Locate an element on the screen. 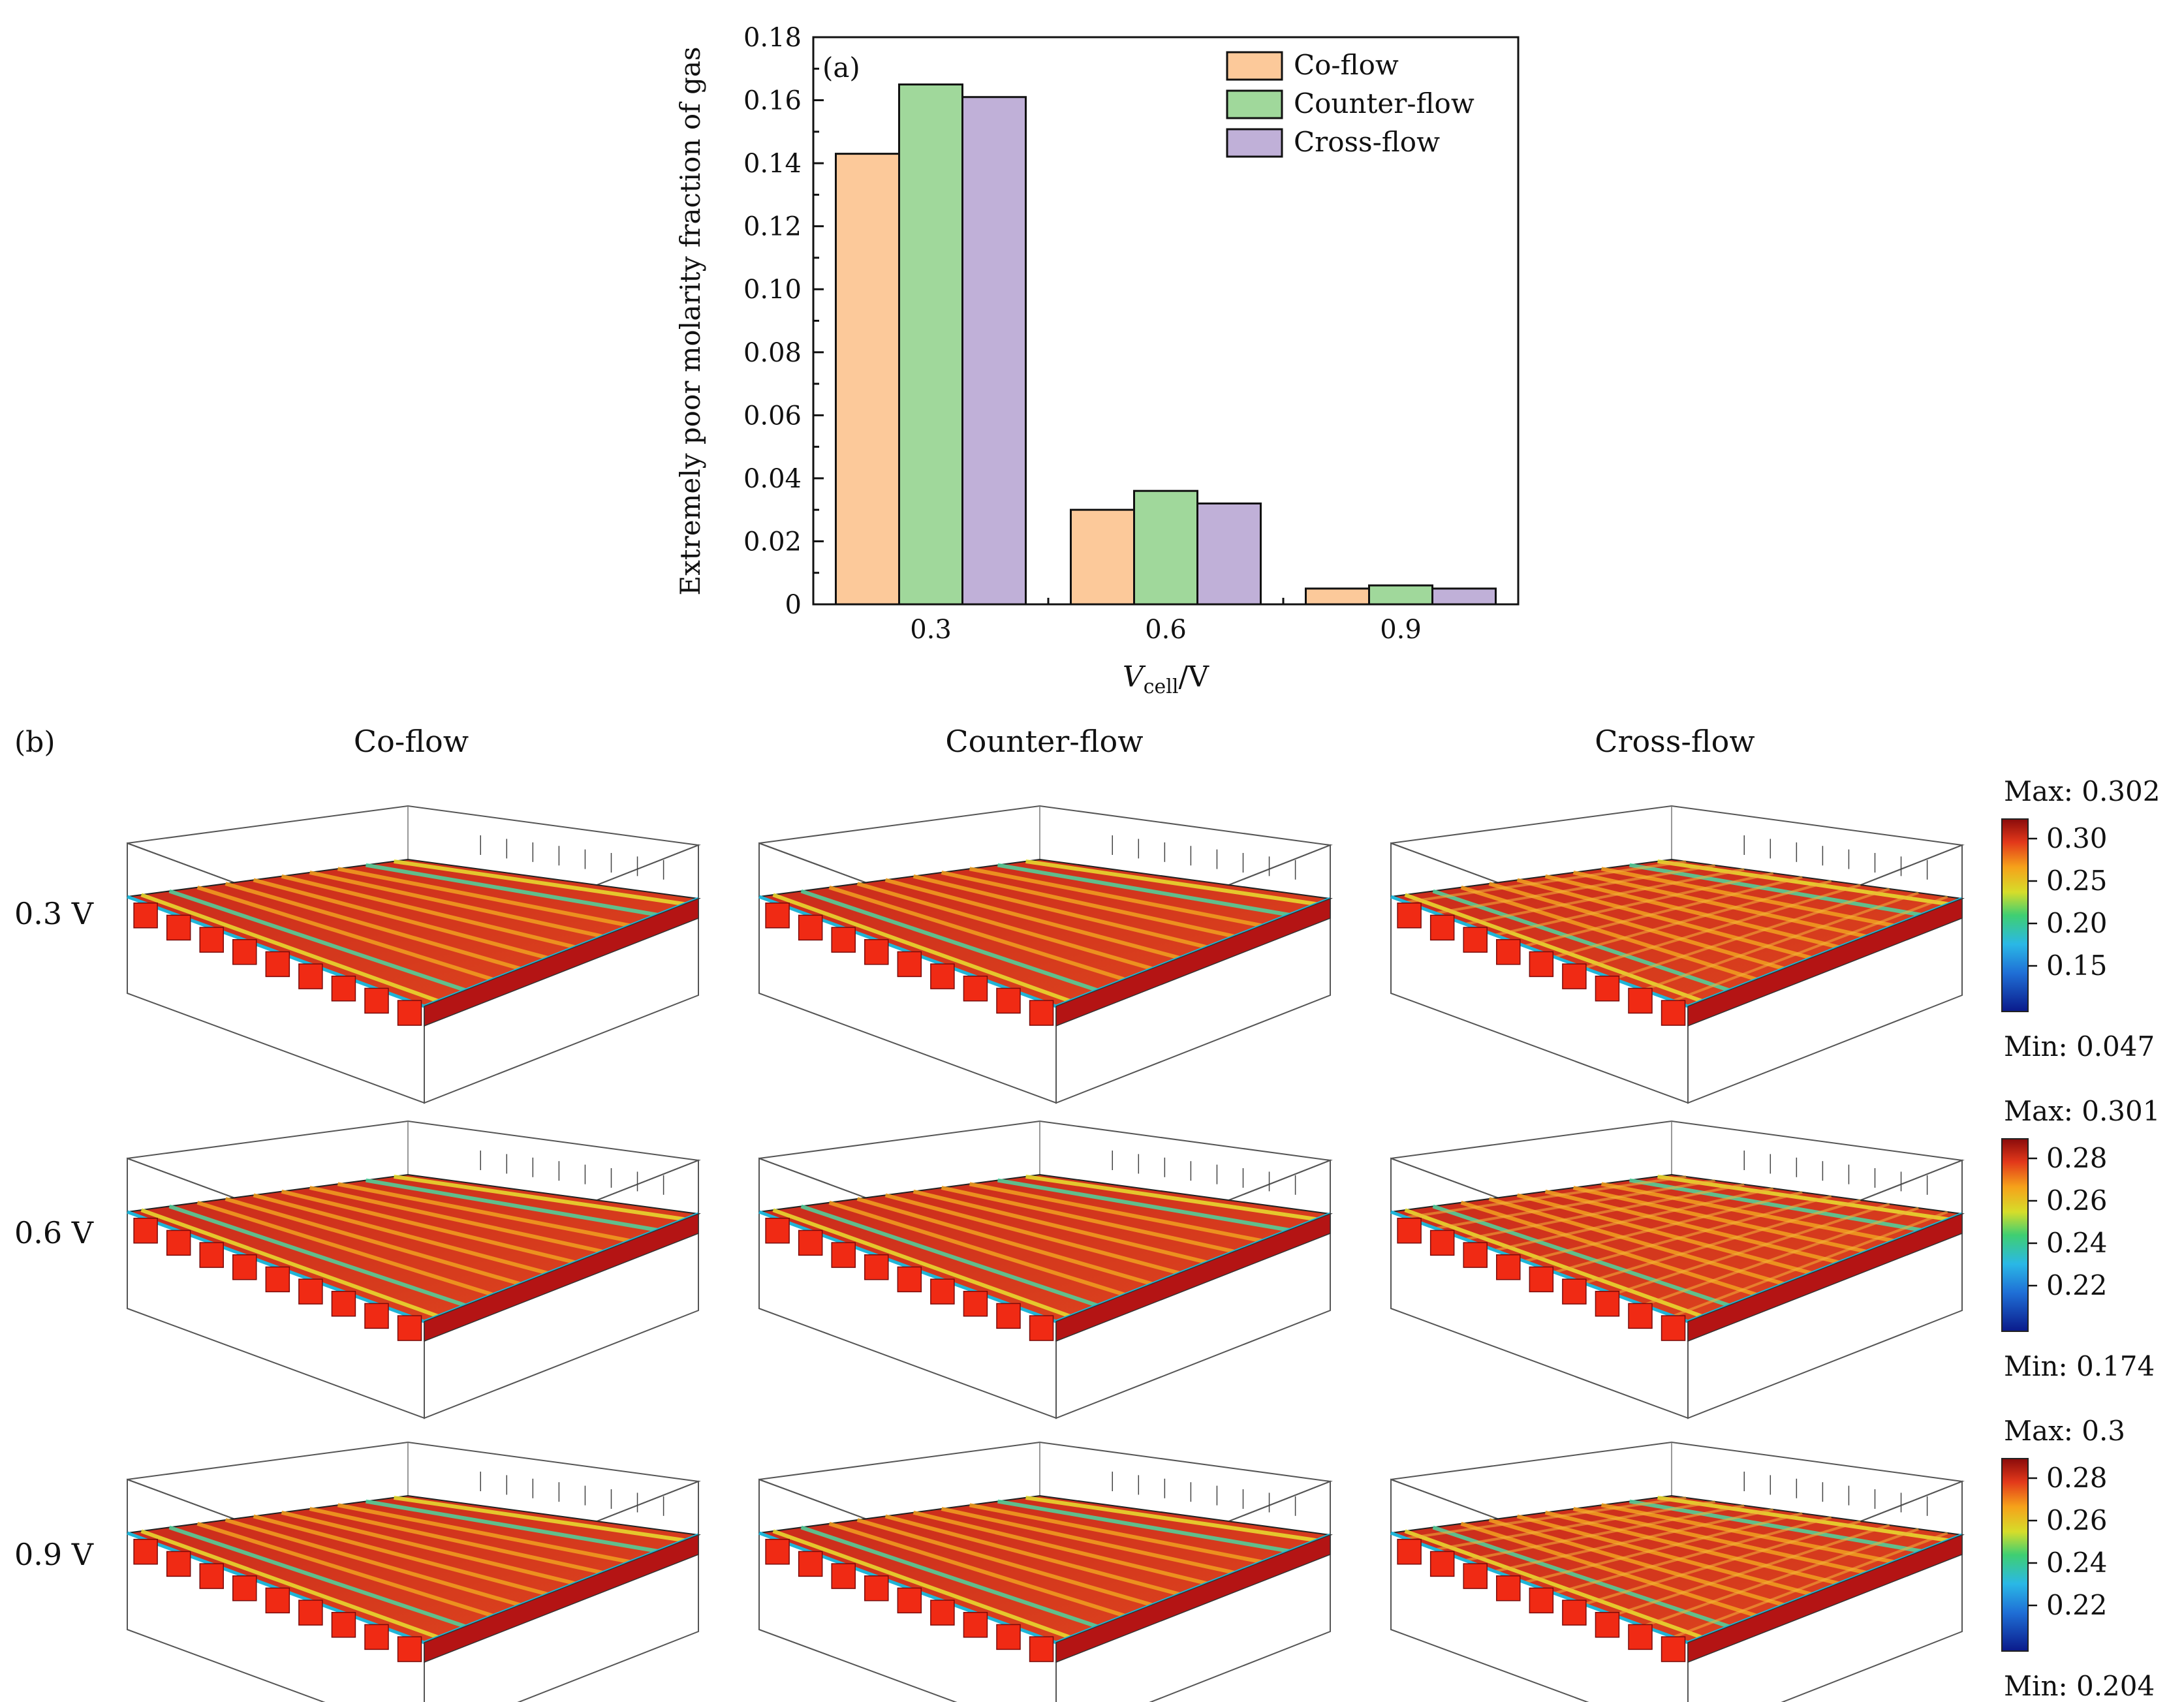 This screenshot has width=2184, height=1702. colorbar-2: Max: 0.301 0.28 0.26 0.24 0.22 Min: 0.174 is located at coordinates (2080, 1238).